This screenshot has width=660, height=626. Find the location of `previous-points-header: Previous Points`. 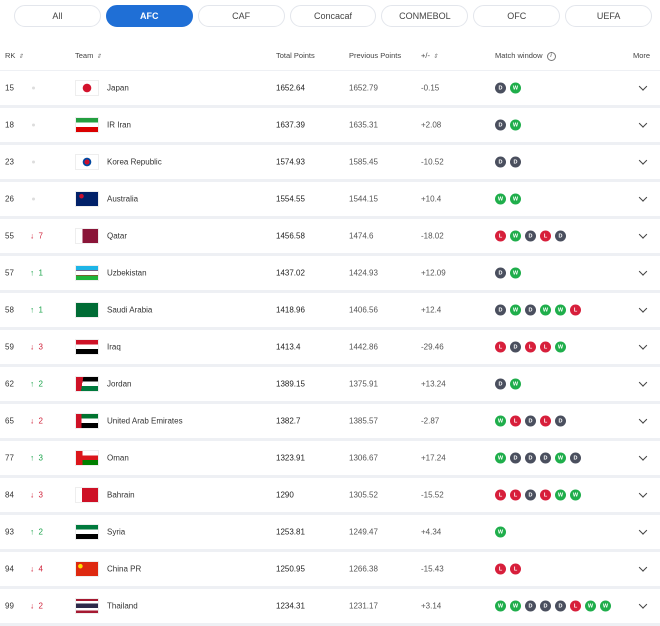

previous-points-header: Previous Points is located at coordinates (375, 55).